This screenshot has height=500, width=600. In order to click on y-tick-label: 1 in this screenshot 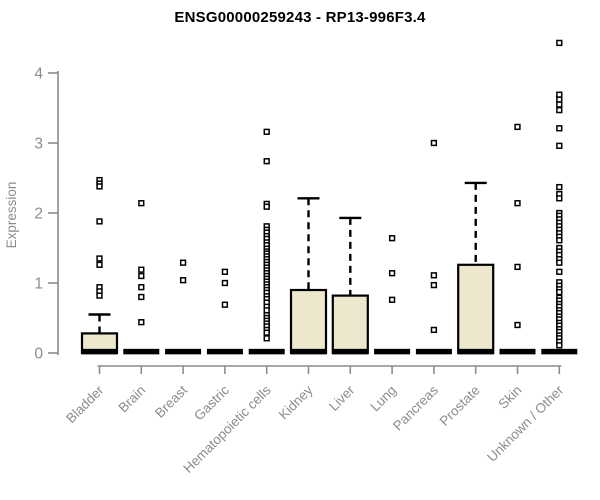, I will do `click(38, 284)`.